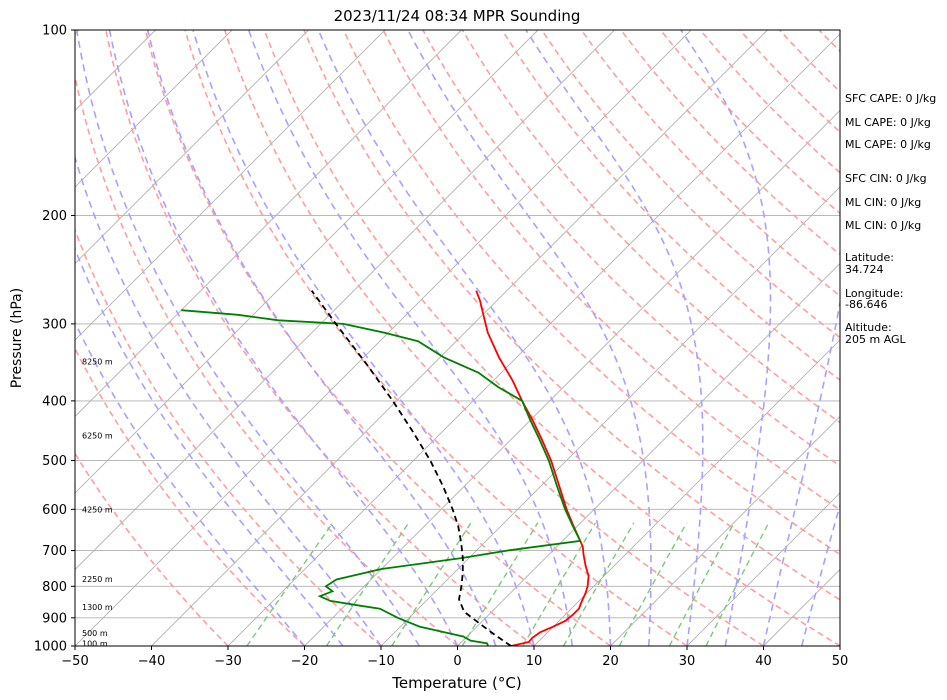 The image size is (947, 700). What do you see at coordinates (54, 216) in the screenshot?
I see `y-tick-label: 200` at bounding box center [54, 216].